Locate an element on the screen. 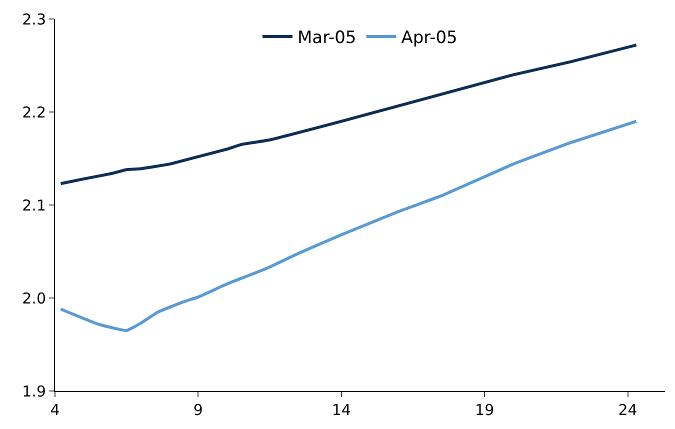 This screenshot has width=675, height=429. y-tick-label: 2.0 is located at coordinates (34, 298).